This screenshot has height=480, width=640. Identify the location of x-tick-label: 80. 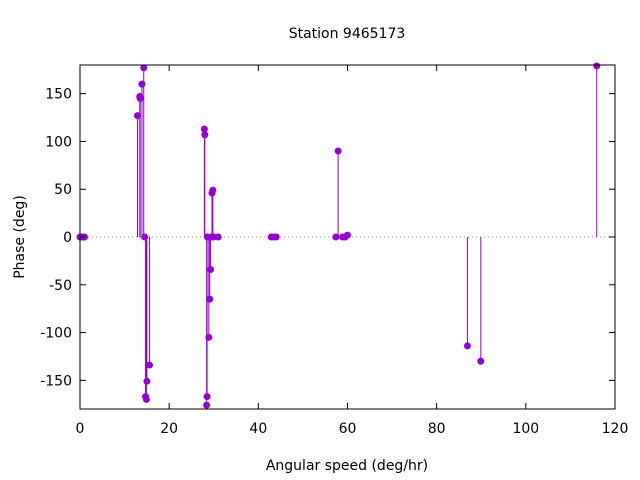
(437, 429).